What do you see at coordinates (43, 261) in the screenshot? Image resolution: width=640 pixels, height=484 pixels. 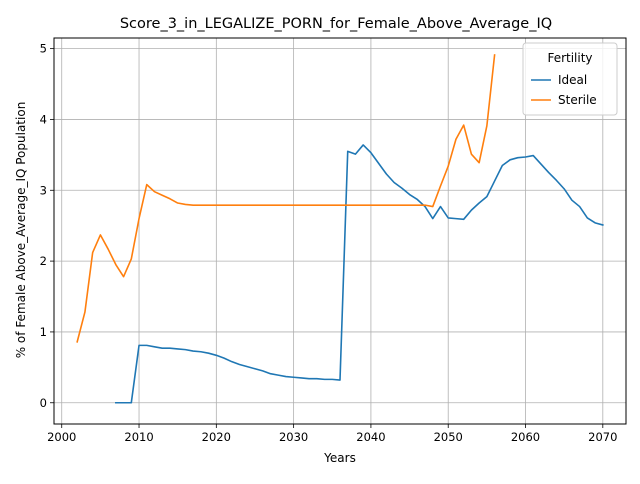 I see `y-tick-label: 2` at bounding box center [43, 261].